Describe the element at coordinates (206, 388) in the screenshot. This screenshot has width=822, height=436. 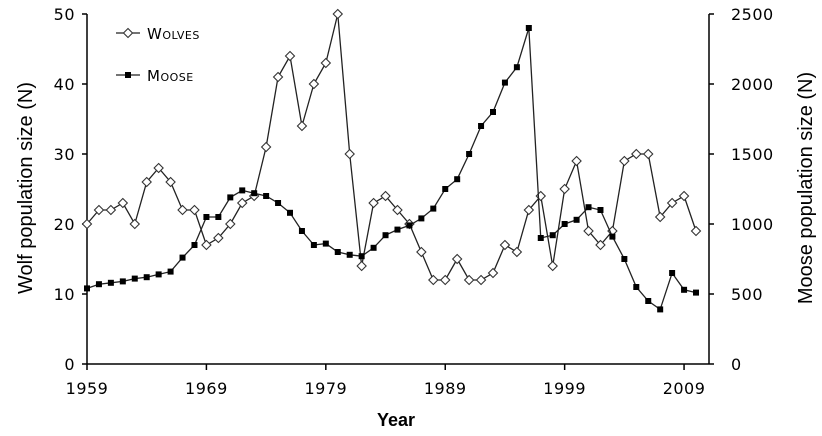
I see `x-tick-label: 1969` at that location.